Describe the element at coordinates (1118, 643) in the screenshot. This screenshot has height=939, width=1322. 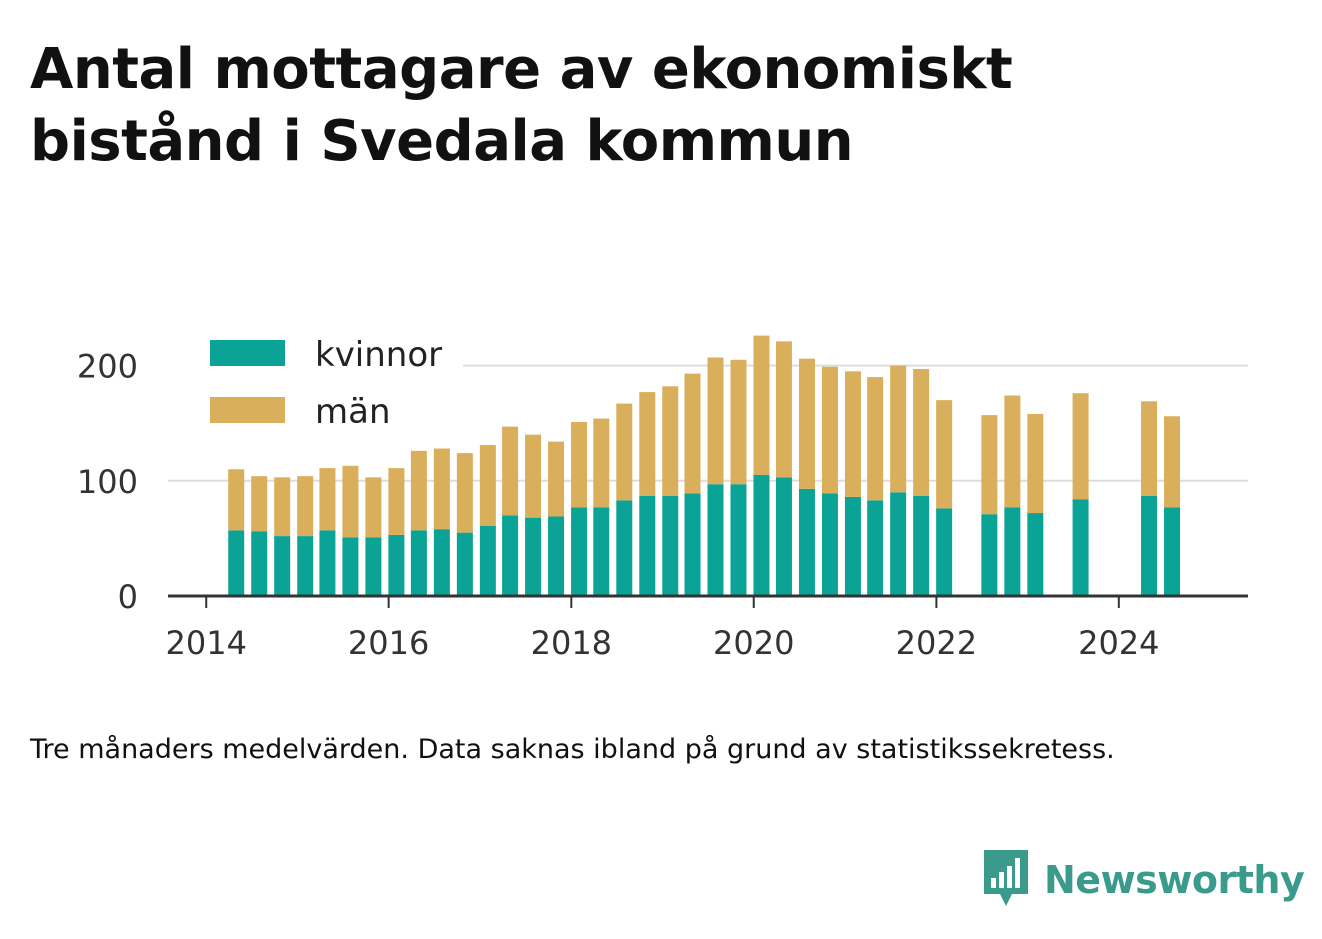
I see `x-tick-label: 2024` at that location.